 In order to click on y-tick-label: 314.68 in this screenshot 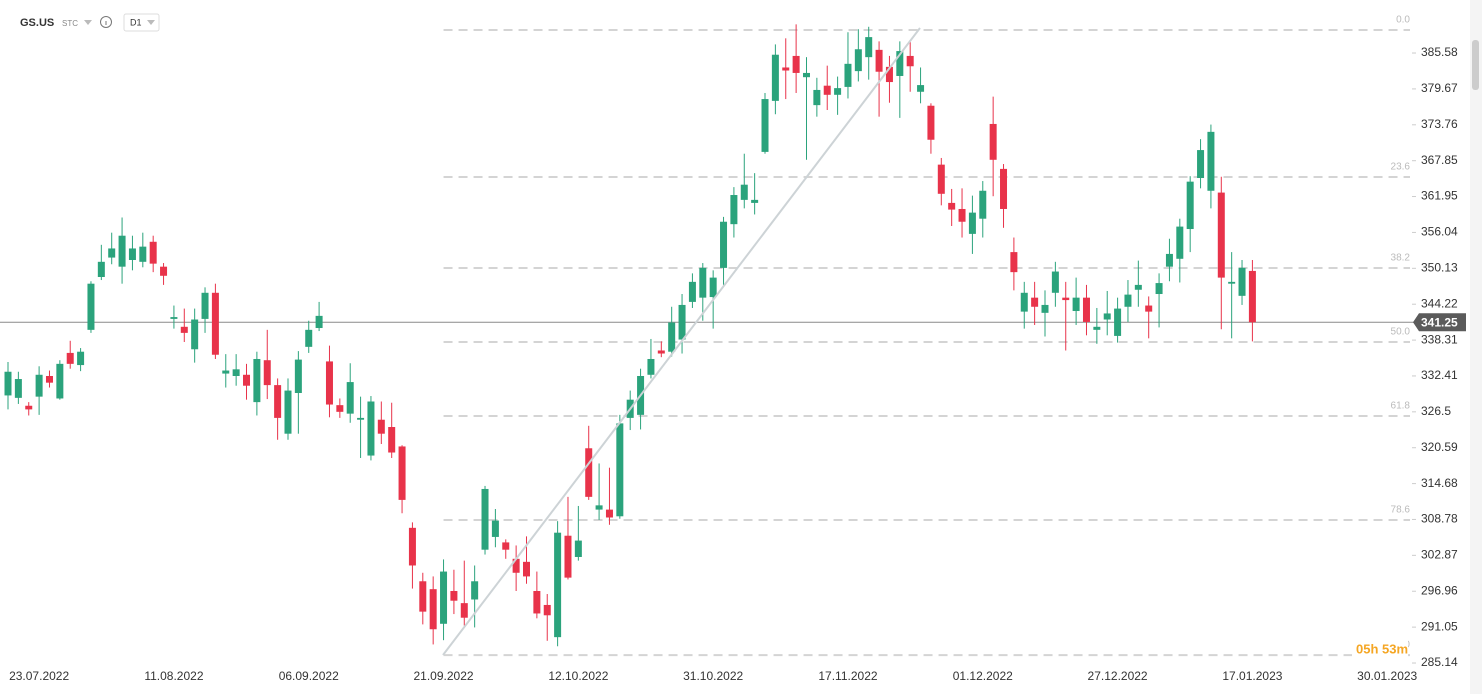, I will do `click(1439, 483)`.